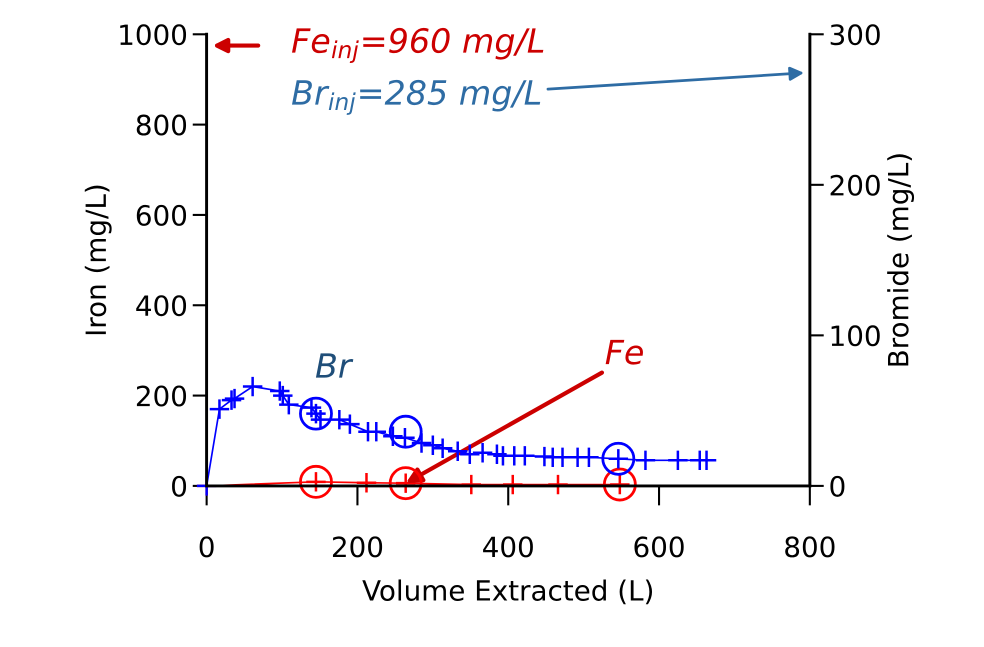 This screenshot has height=647, width=984. Describe the element at coordinates (161, 396) in the screenshot. I see `y-tick-label: 200` at that location.